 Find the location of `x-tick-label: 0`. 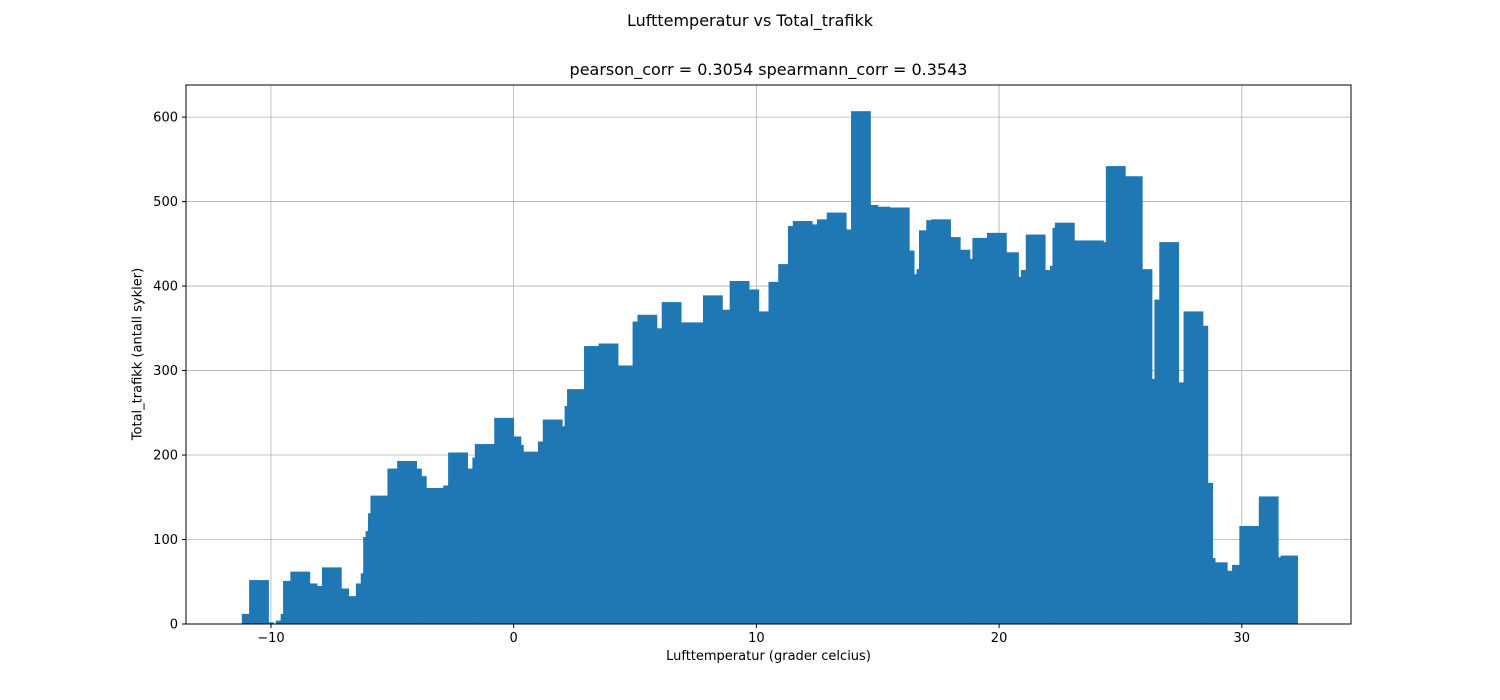

x-tick-label: 0 is located at coordinates (514, 638).